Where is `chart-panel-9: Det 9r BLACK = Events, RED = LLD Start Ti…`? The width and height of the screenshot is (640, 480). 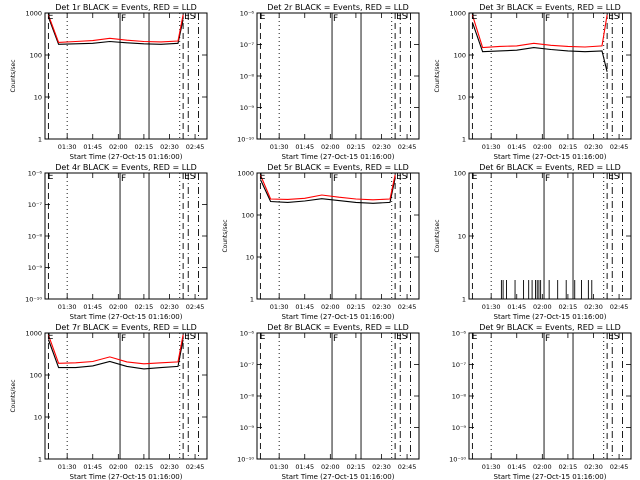
chart-panel-9: Det 9r BLACK = Events, RED = LLD Start Ti… is located at coordinates (540, 401).